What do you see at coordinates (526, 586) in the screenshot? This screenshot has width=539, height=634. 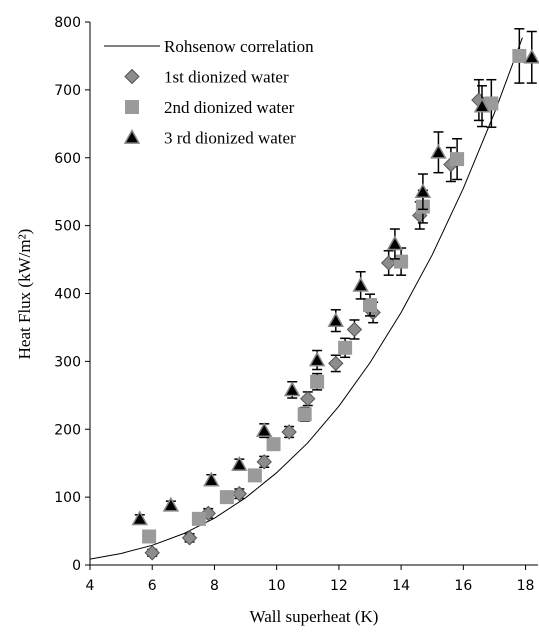 I see `x-tick-label: 18` at bounding box center [526, 586].